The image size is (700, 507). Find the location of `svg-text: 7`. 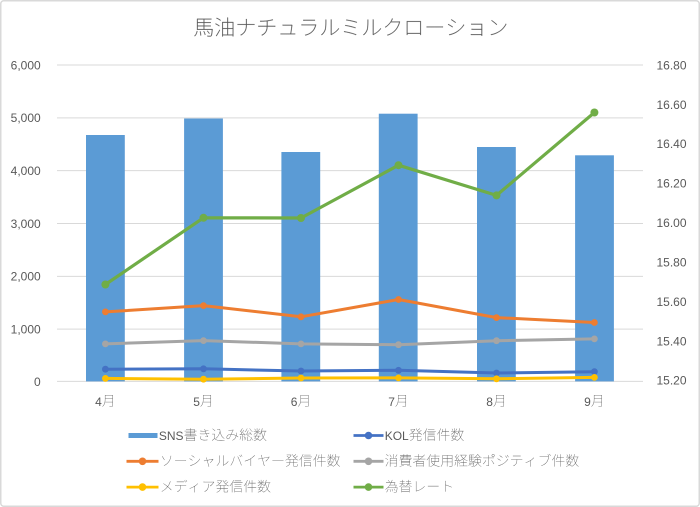

svg-text: 7 is located at coordinates (391, 402).